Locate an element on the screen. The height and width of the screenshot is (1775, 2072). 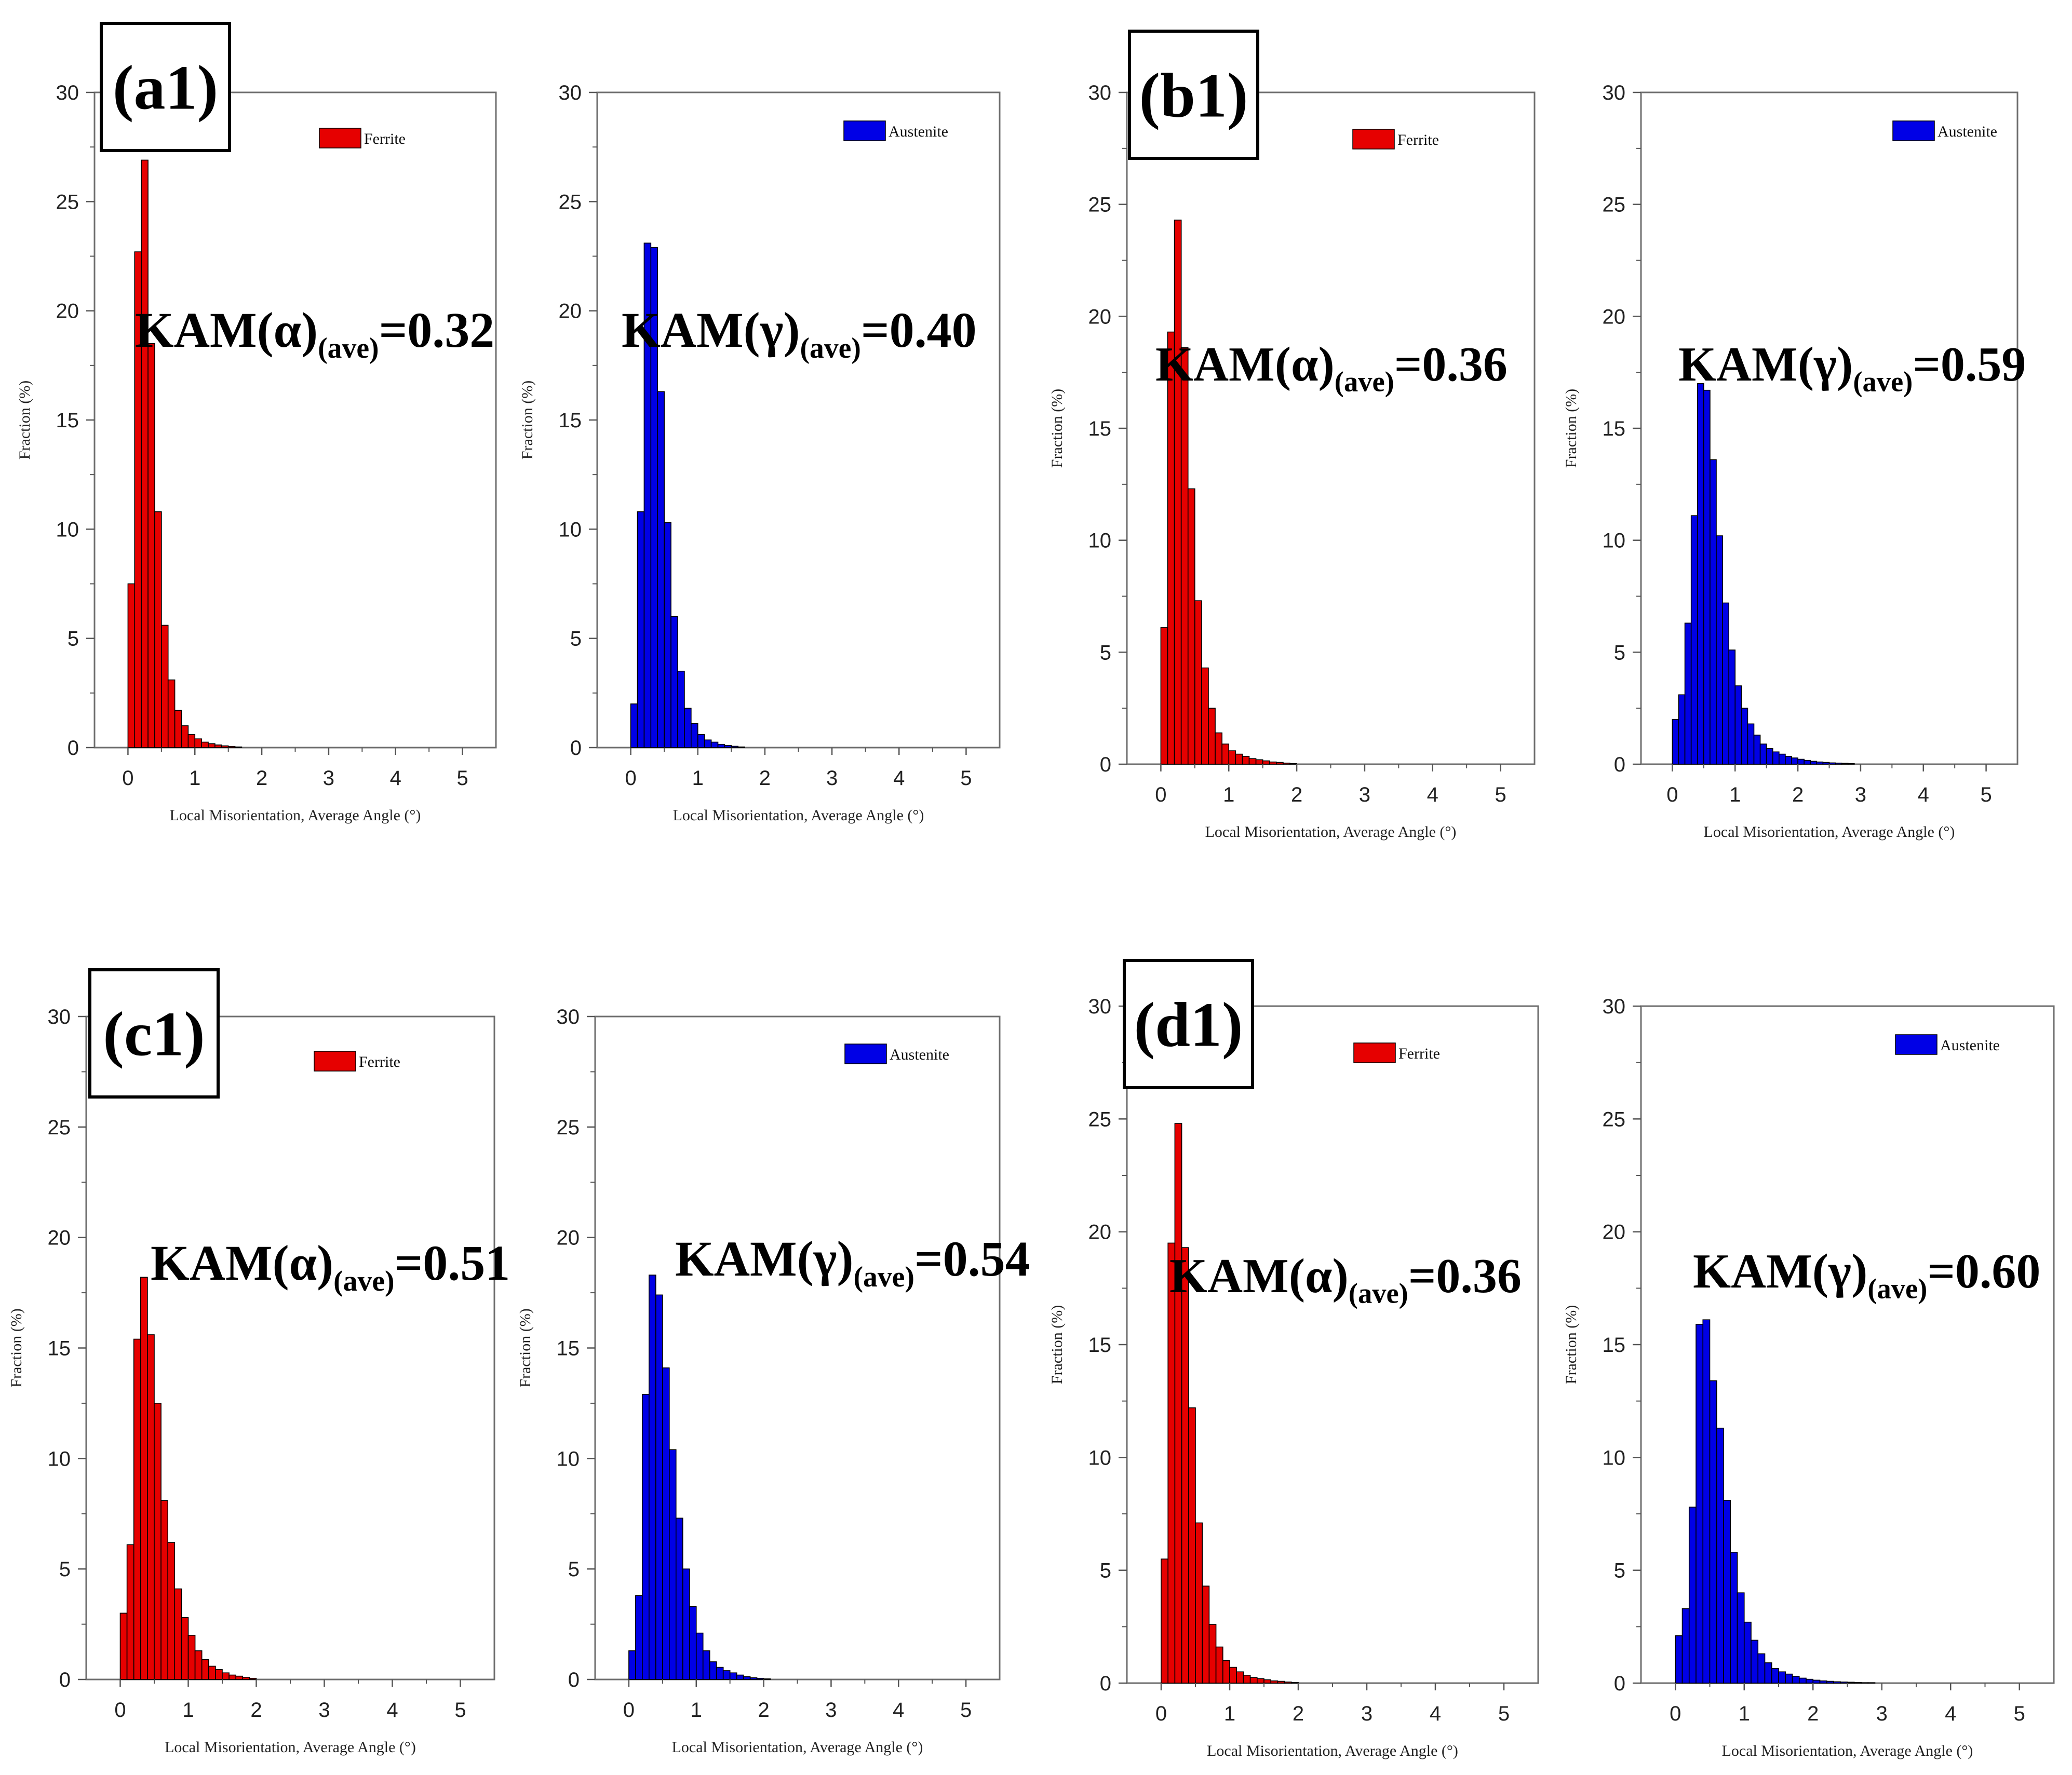
legend-label: Austenite is located at coordinates (918, 131).